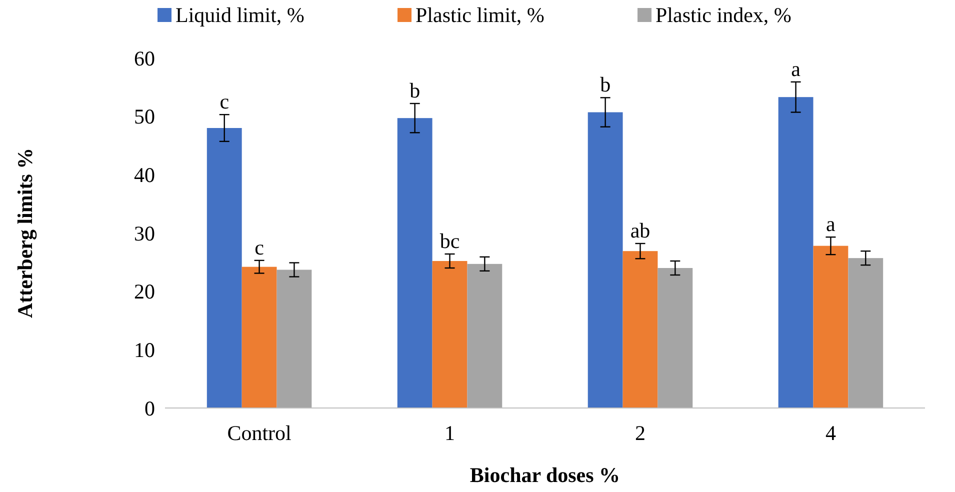  I want to click on x-axis-title: Biochar doses %, so click(545, 475).